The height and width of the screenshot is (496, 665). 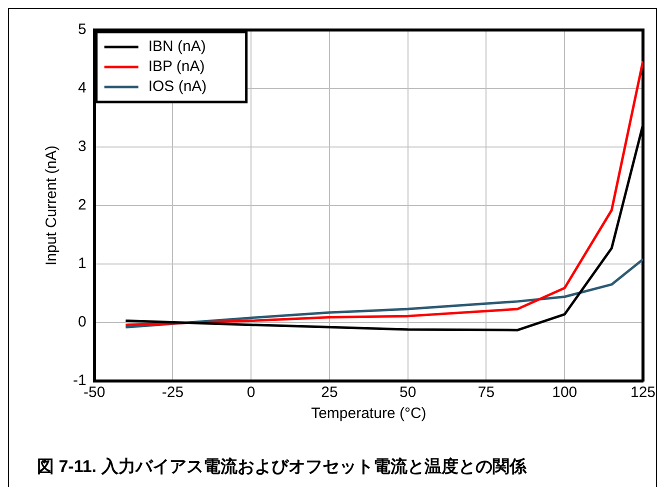 I want to click on legend-label: IBP (nA), so click(x=176, y=67).